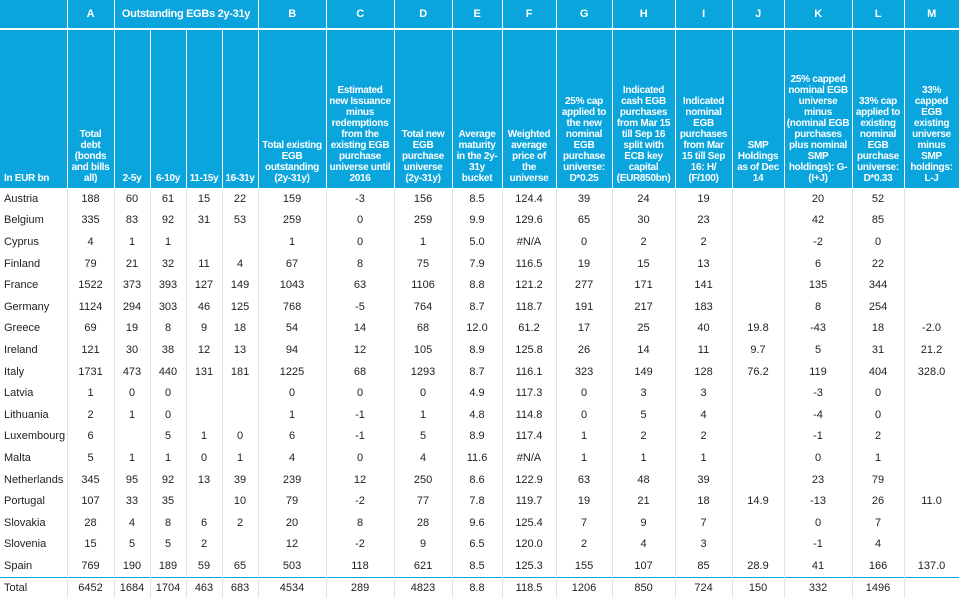 Image resolution: width=959 pixels, height=611 pixels. I want to click on value-cell: 4, so click(644, 544).